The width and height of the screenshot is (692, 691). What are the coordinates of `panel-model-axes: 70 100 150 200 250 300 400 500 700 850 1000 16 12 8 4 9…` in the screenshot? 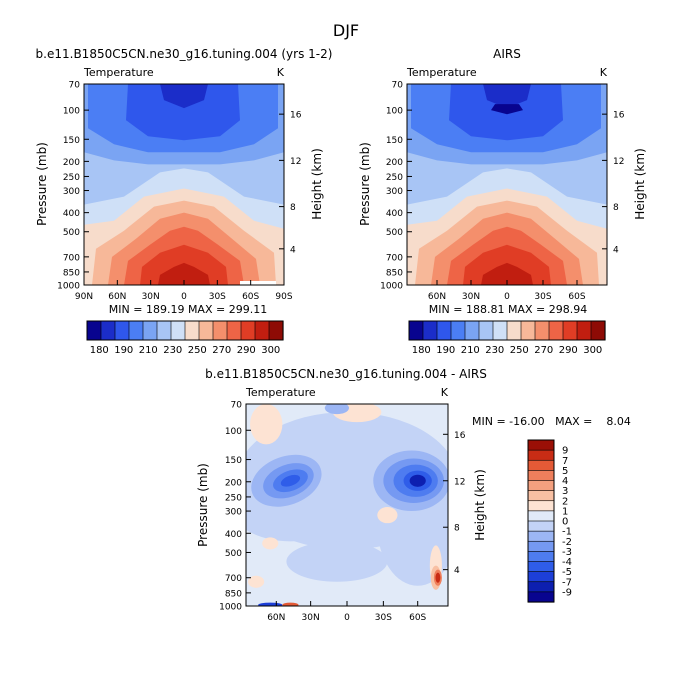 It's located at (179, 192).